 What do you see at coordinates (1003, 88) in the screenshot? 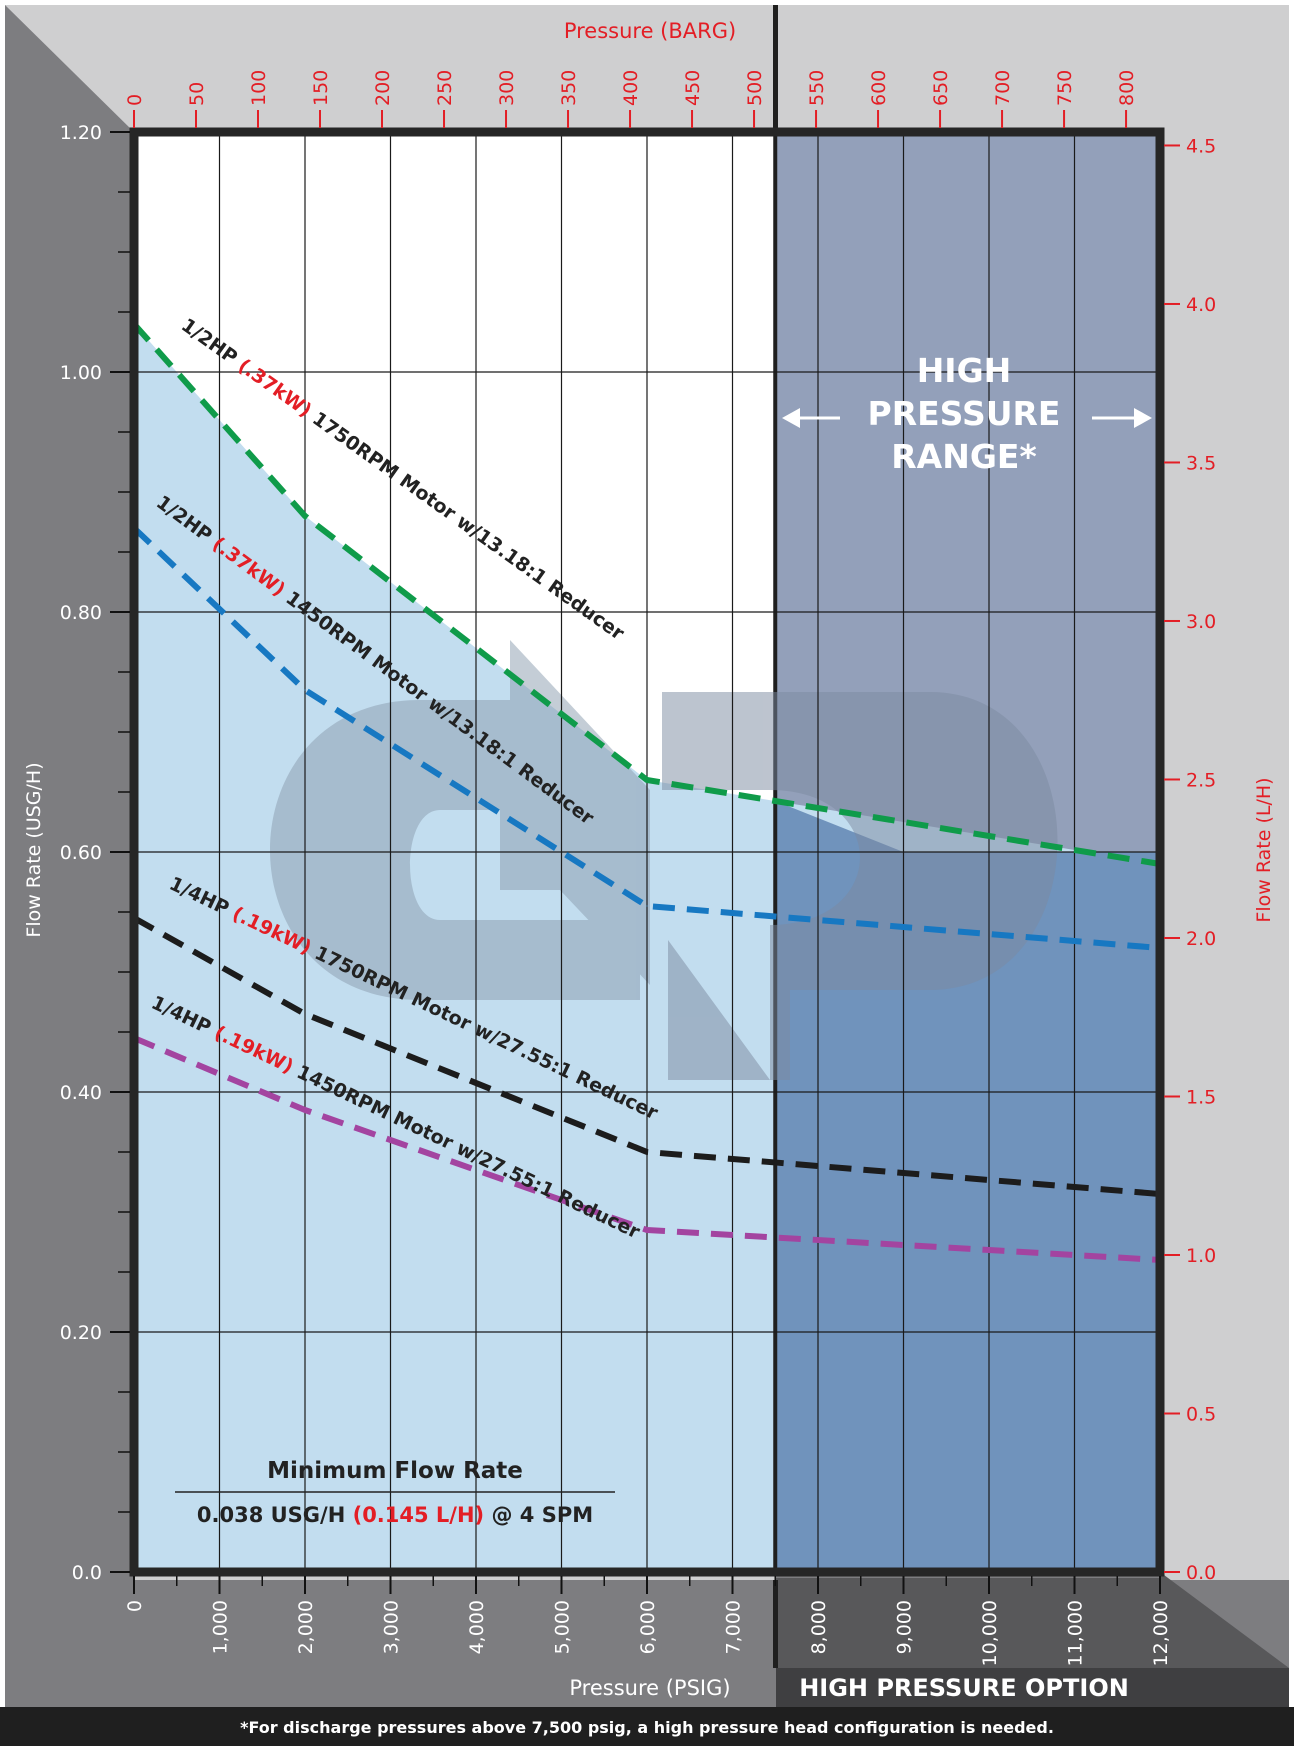
I see `x-top-tick-label: 700` at bounding box center [1003, 88].